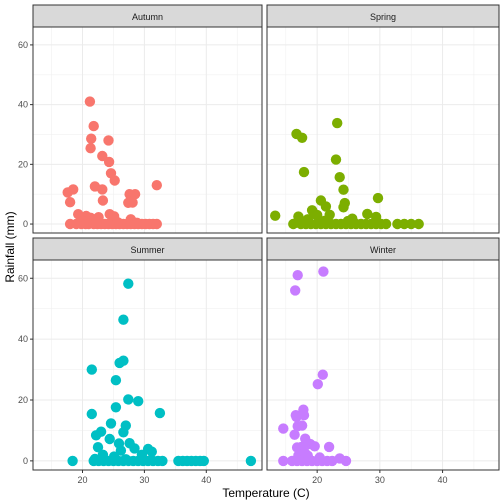 The width and height of the screenshot is (504, 504). Describe the element at coordinates (25, 461) in the screenshot. I see `y-tick-label: 0` at that location.